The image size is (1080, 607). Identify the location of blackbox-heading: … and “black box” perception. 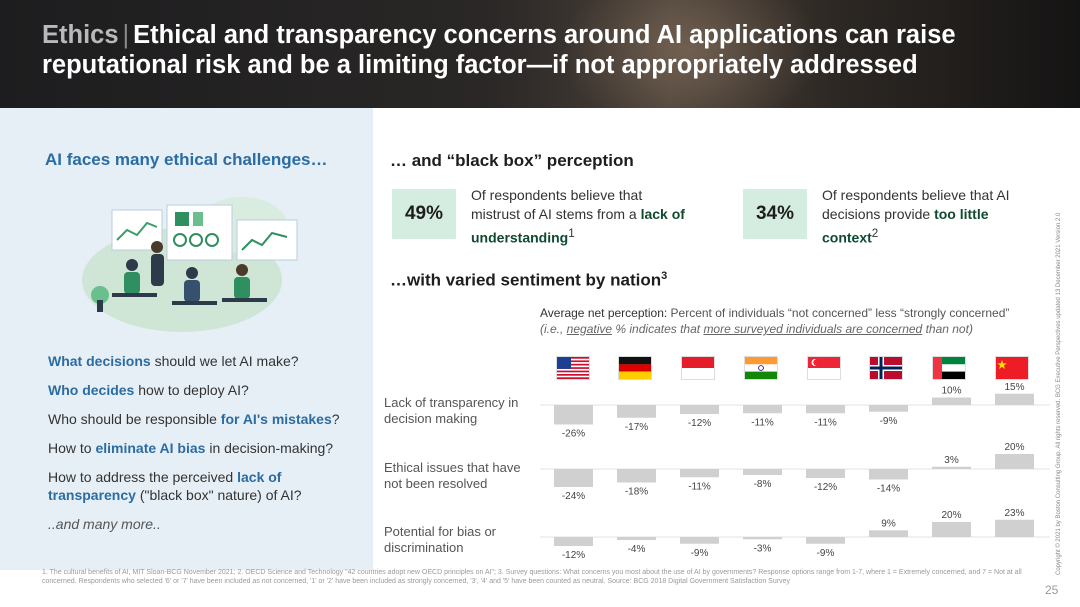
(512, 160).